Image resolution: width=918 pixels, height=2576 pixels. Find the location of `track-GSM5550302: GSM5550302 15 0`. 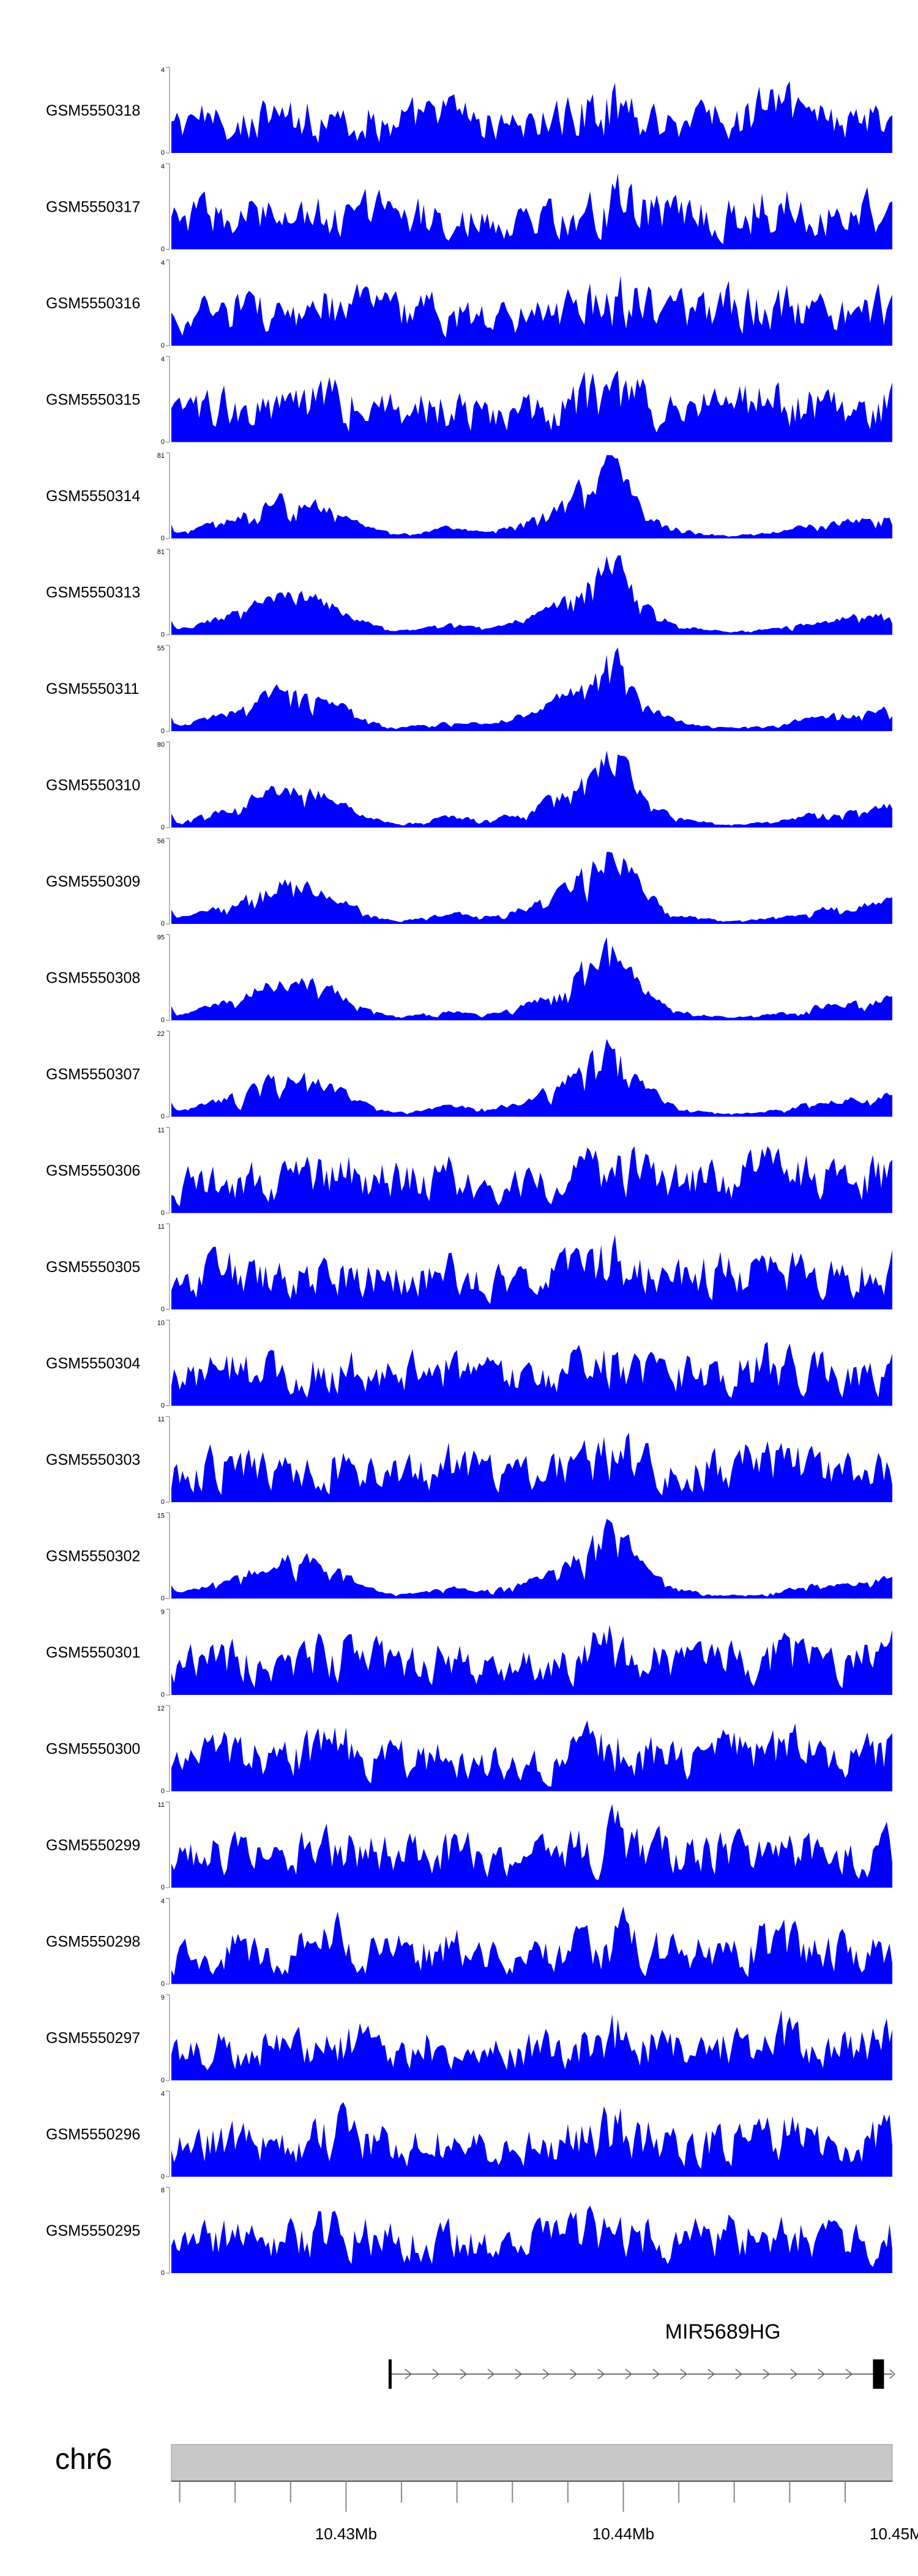

track-GSM5550302: GSM5550302 15 0 is located at coordinates (469, 1558).